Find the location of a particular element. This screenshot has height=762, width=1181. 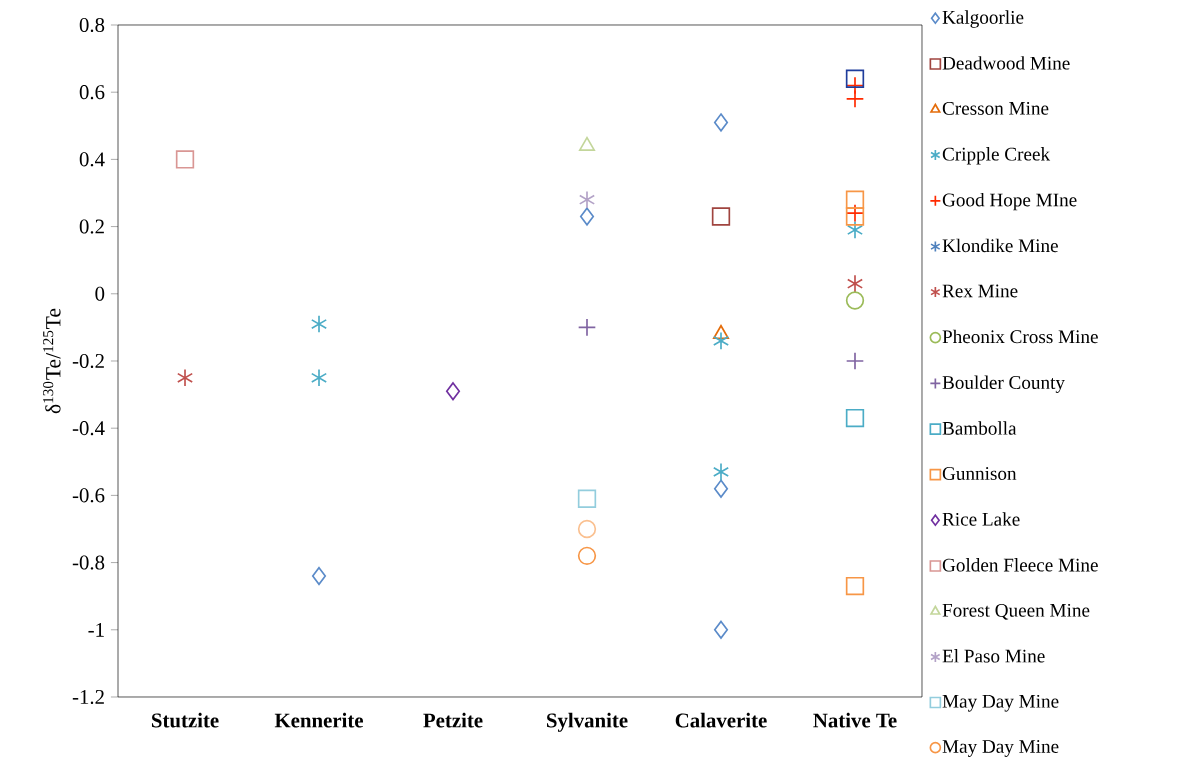

legend-label: Boulder County is located at coordinates (1003, 384).